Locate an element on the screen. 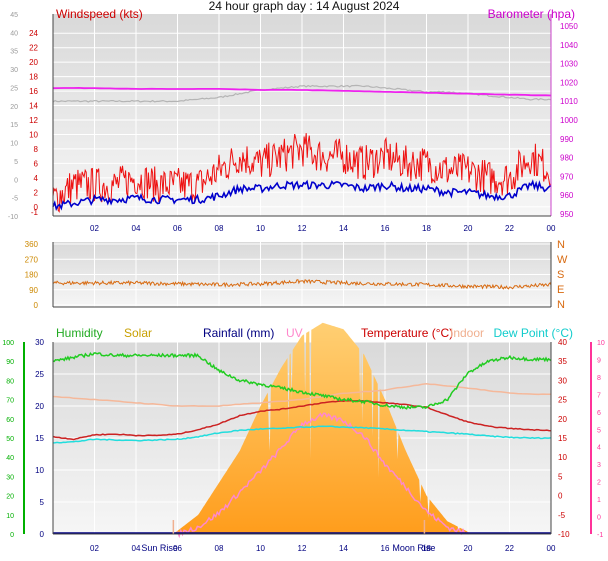  uv-tick-label: 0 is located at coordinates (599, 518).